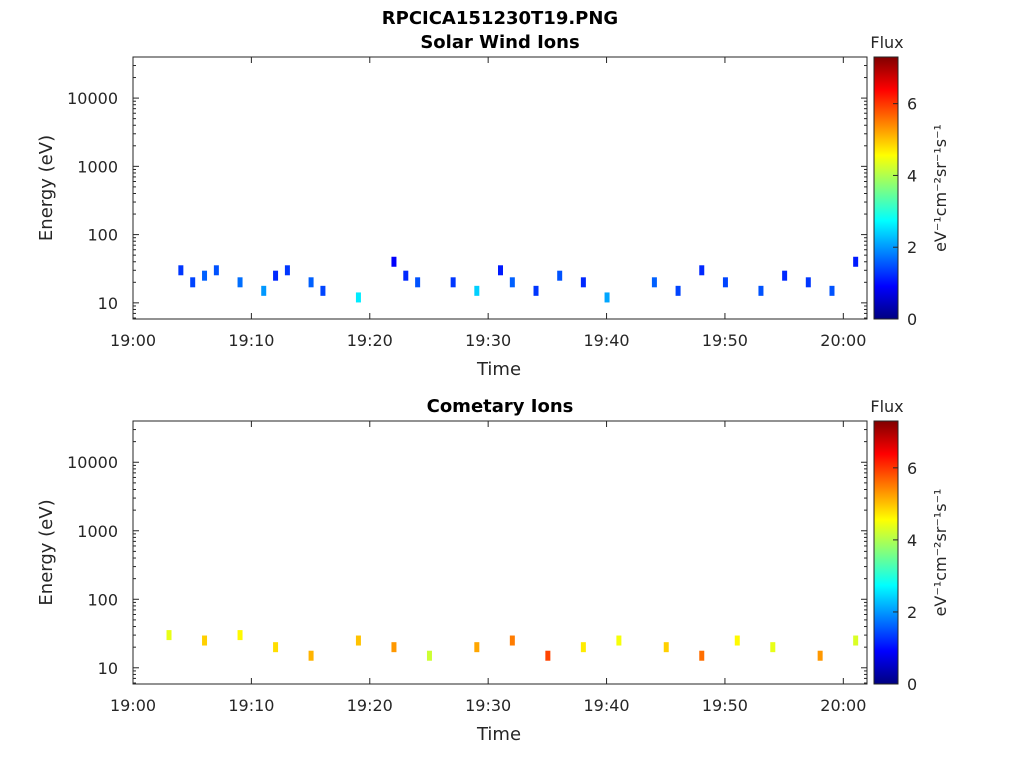 The image size is (1024, 768). What do you see at coordinates (500, 406) in the screenshot?
I see `chart-title: Cometary Ions` at bounding box center [500, 406].